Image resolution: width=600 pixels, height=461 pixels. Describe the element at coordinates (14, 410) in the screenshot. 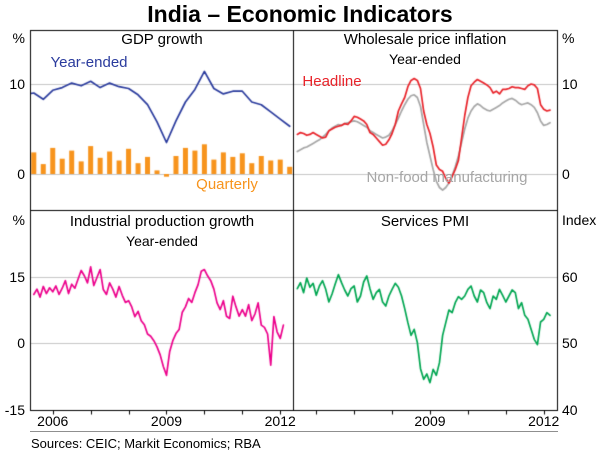

I see `y-axis-tick-label: -15` at that location.